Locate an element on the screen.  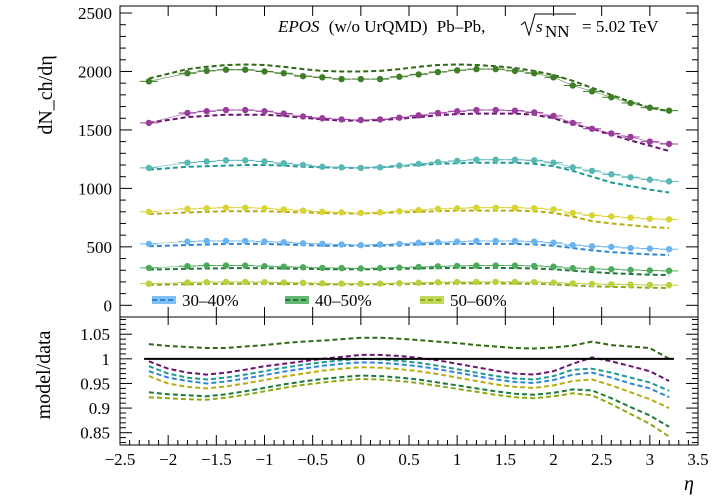
legend-label: 30–40% is located at coordinates (210, 300).